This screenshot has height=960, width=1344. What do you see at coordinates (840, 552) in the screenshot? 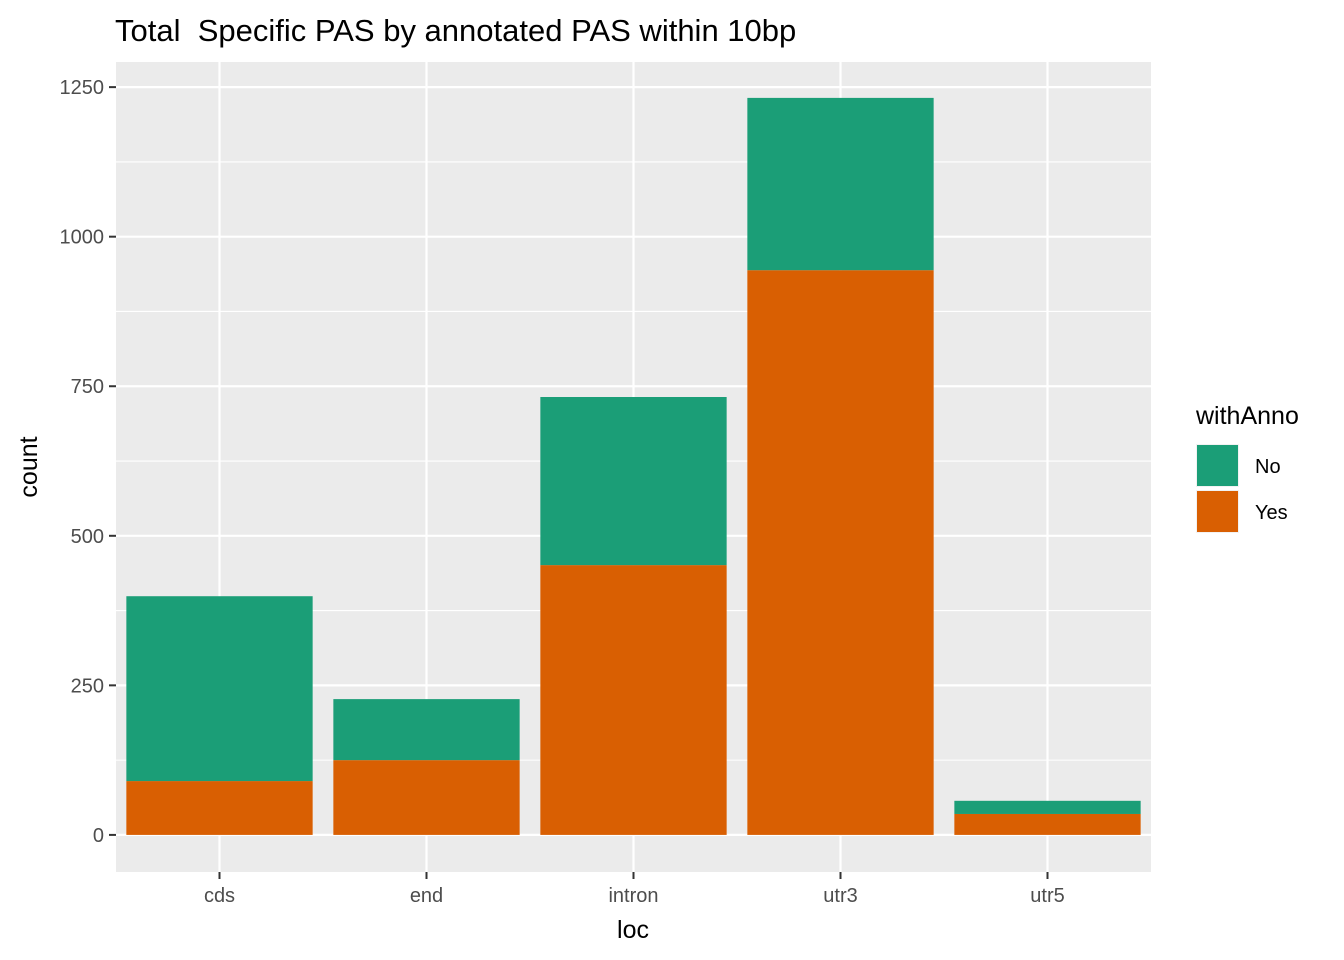
I see `bar-utr3-yes` at bounding box center [840, 552].